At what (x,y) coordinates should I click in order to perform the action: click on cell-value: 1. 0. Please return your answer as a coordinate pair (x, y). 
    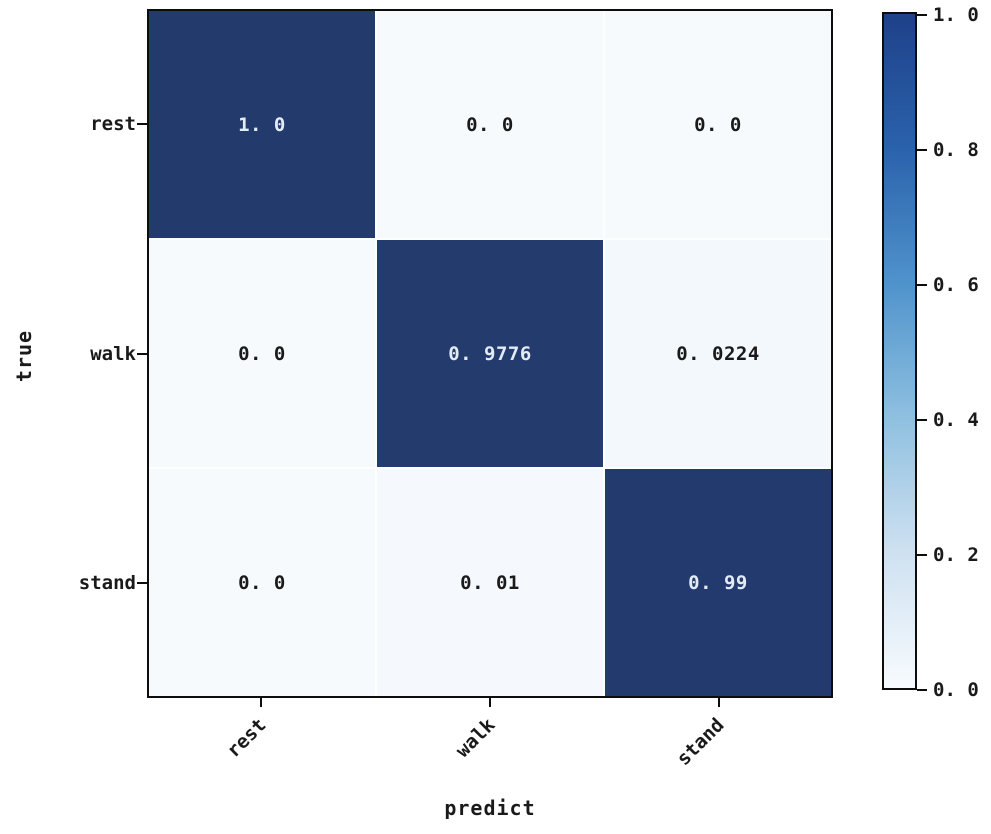
    Looking at the image, I should click on (262, 124).